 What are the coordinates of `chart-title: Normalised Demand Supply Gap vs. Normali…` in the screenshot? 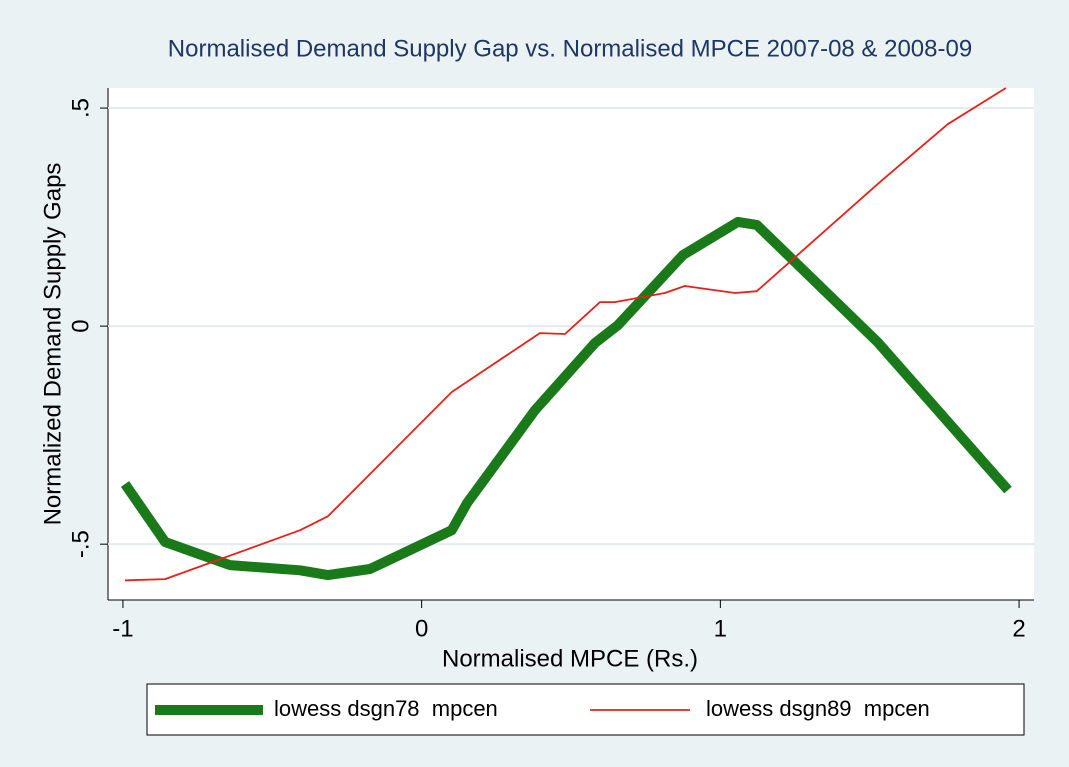 It's located at (570, 48).